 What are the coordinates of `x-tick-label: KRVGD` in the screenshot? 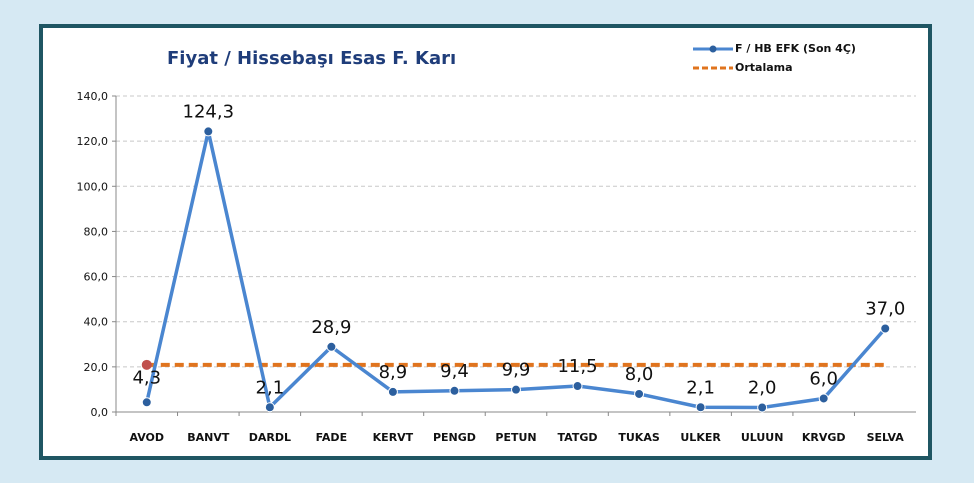 It's located at (824, 437).